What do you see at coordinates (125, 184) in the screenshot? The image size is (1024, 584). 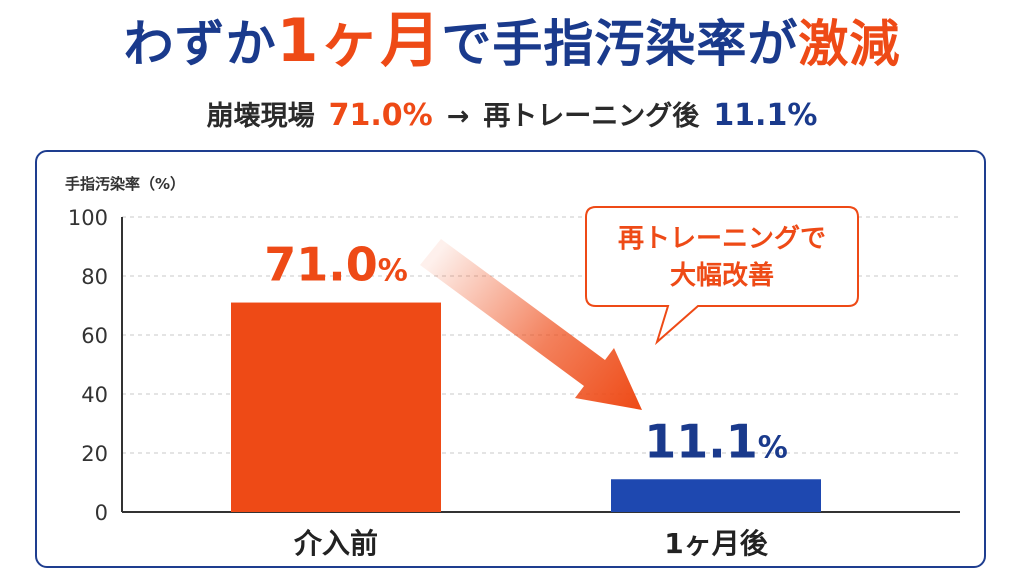 I see `y-axis-label: 手指汚染率（%）` at bounding box center [125, 184].